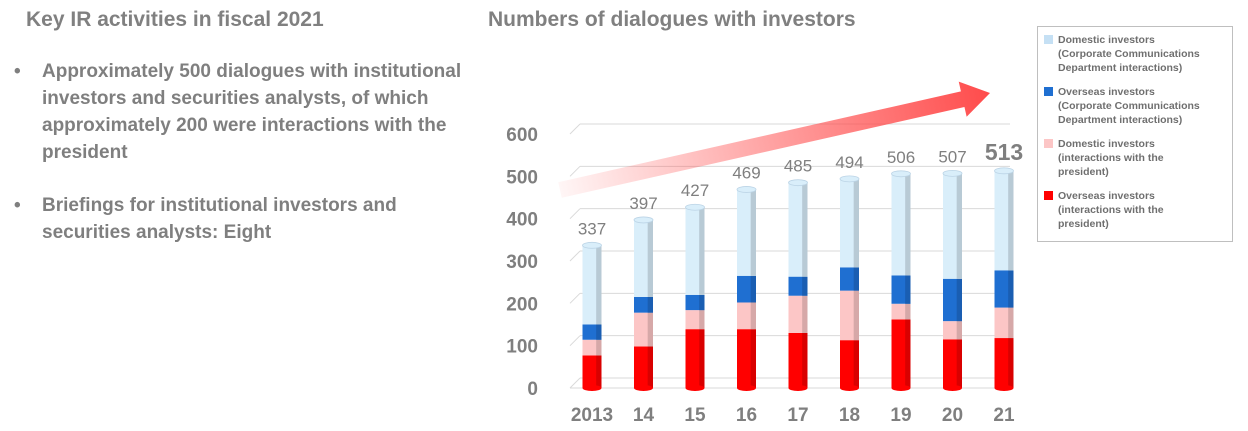 Image resolution: width=1248 pixels, height=431 pixels. I want to click on y-tick-label: 200, so click(522, 304).